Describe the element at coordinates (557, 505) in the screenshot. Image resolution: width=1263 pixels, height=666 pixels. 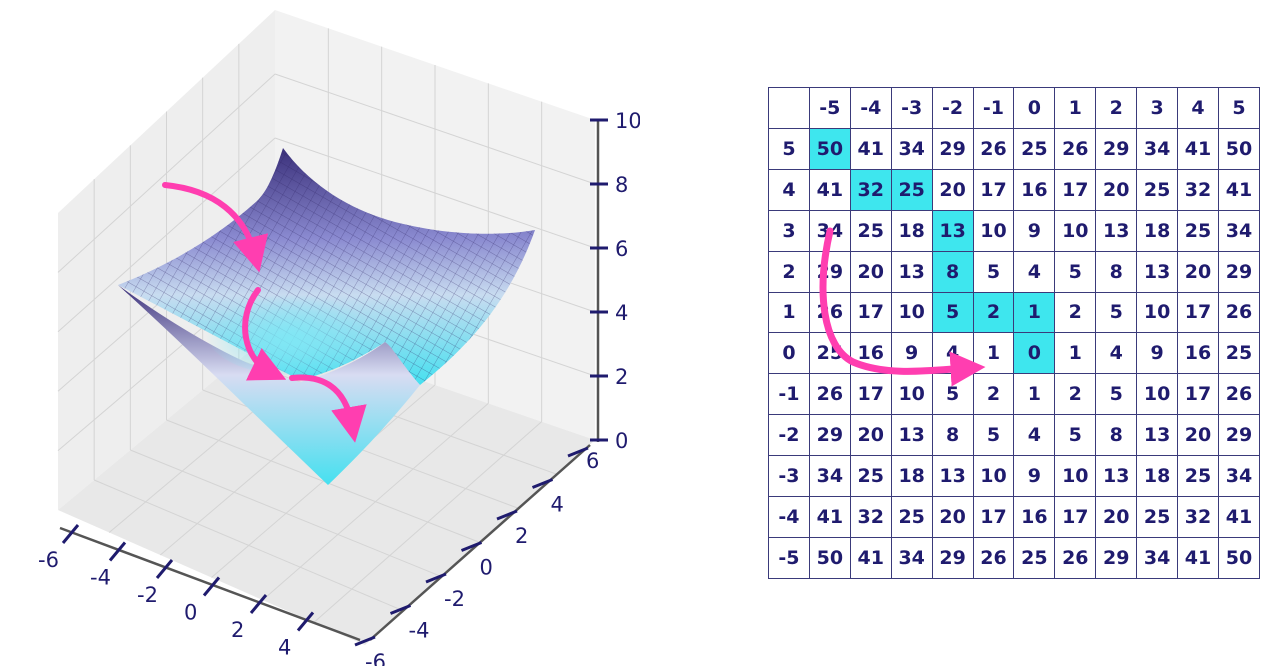
I see `y-tick-label: 4` at that location.